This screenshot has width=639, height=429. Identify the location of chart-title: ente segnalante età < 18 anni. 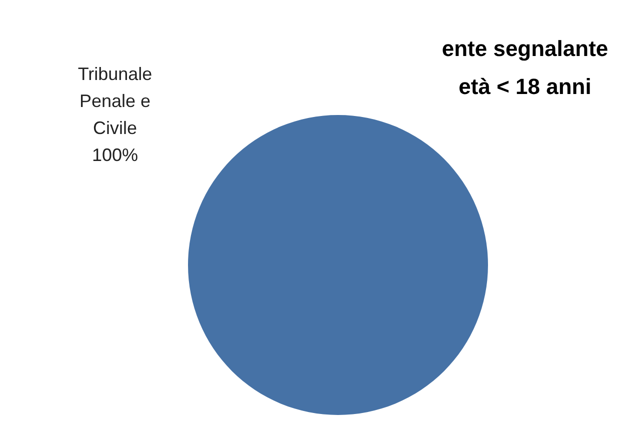
(525, 68).